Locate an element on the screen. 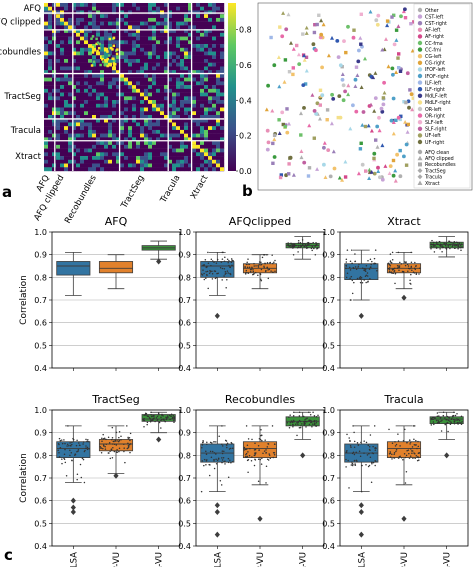  outlier-marker is located at coordinates (361, 512).